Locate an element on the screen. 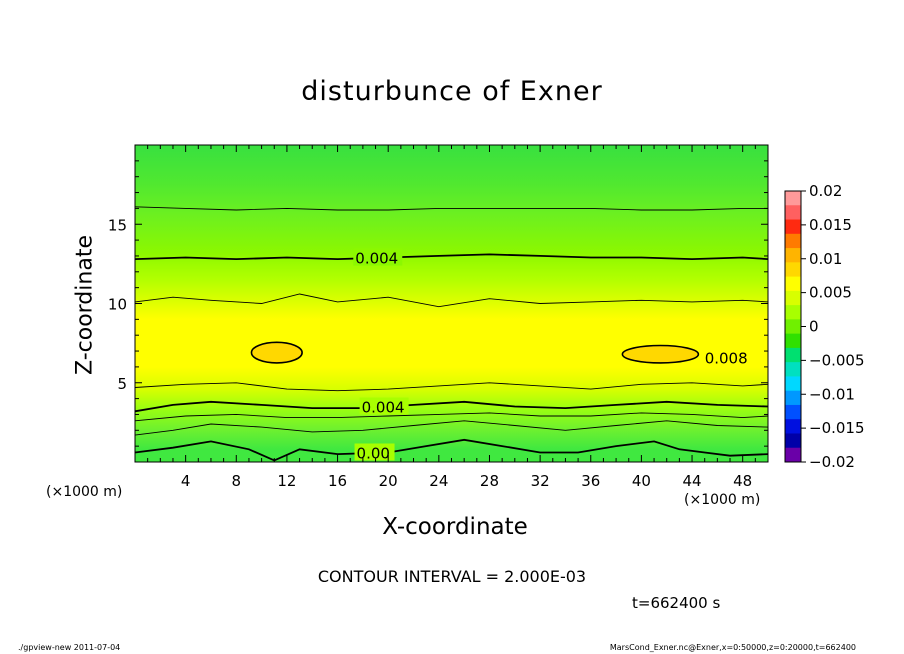 Image resolution: width=904 pixels, height=654 pixels. y-tick-label: 15 is located at coordinates (117, 225).